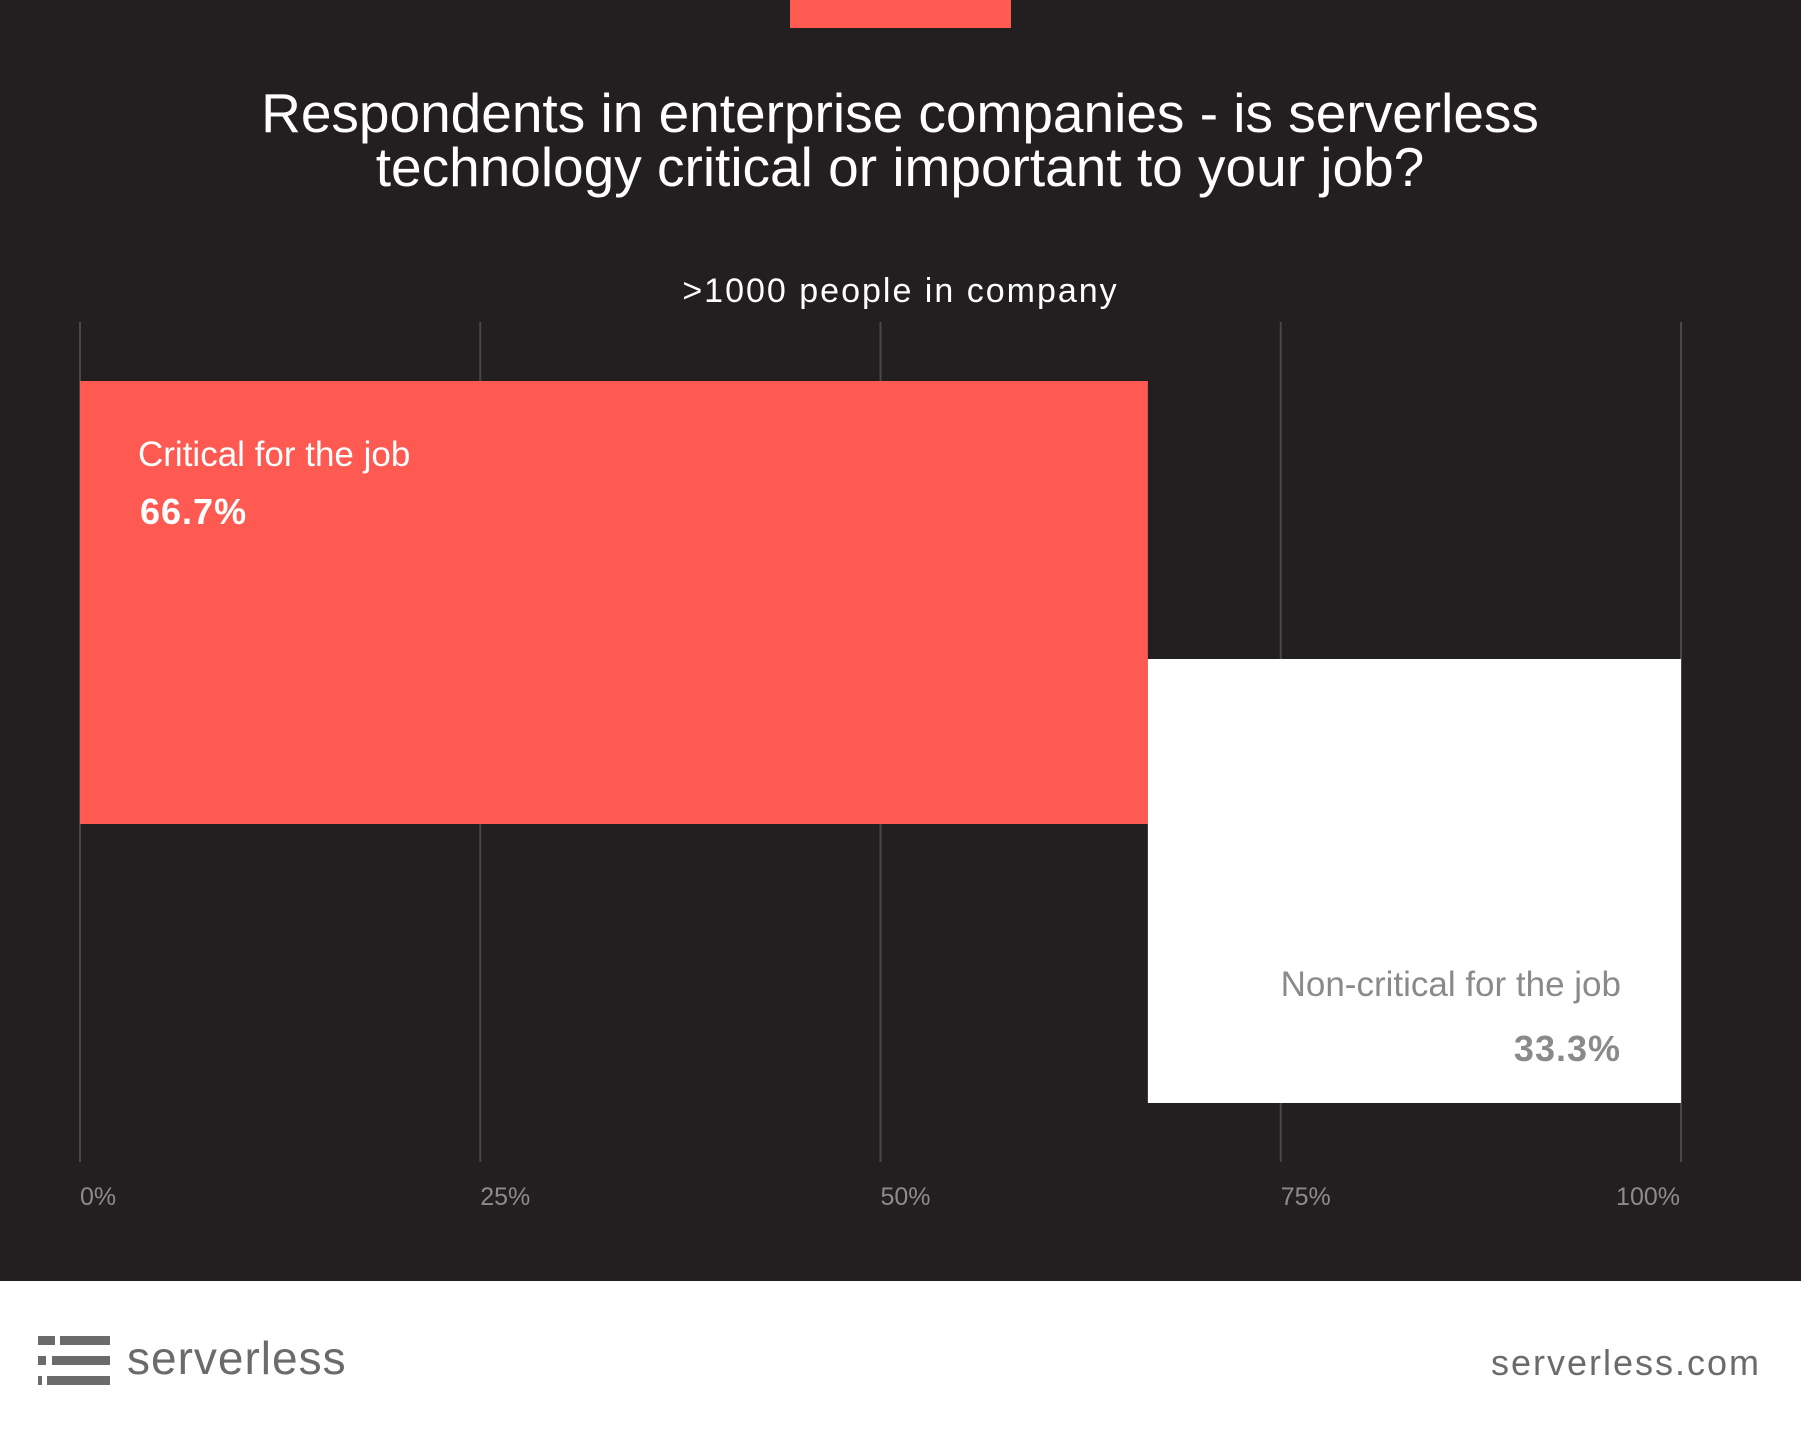  I want to click on x-tick-label: 0%, so click(98, 1197).